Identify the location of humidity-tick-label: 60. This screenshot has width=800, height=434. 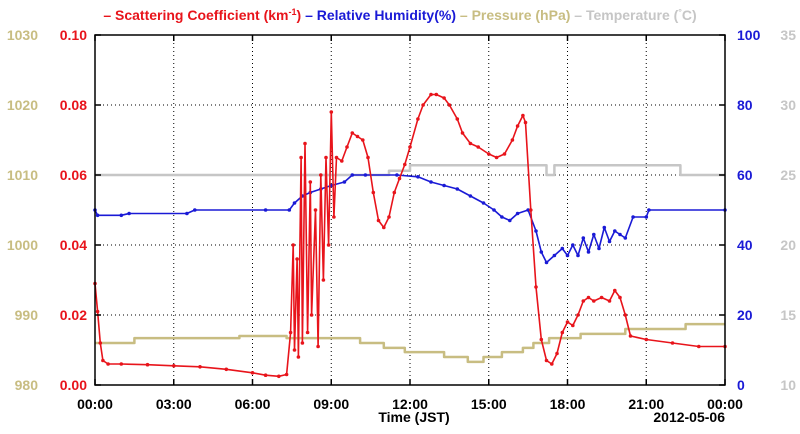
(745, 175).